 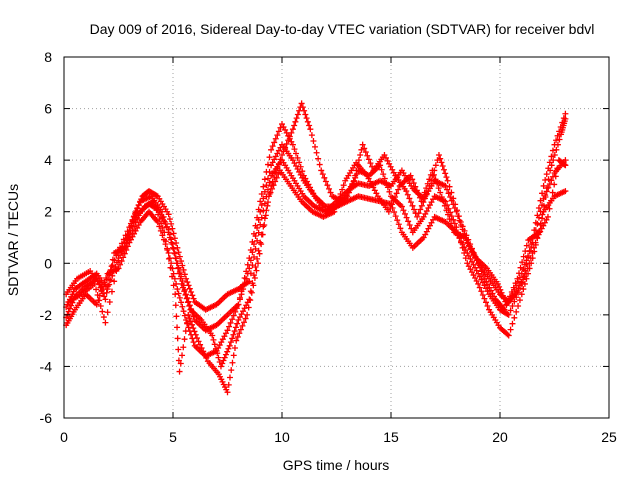 I want to click on x-tick-label: 20, so click(x=500, y=437).